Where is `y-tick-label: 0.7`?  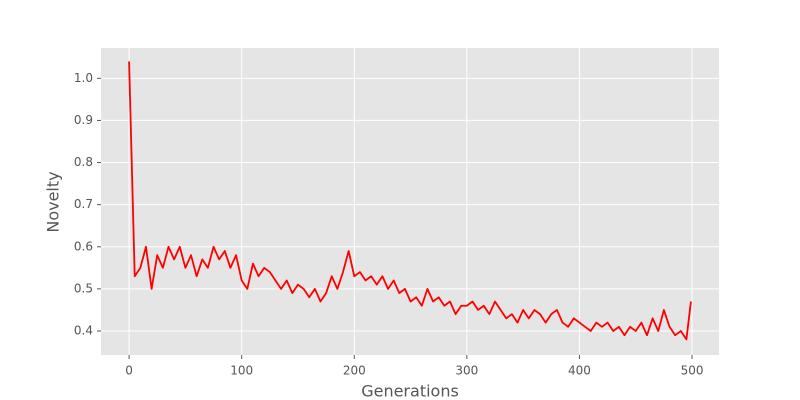 y-tick-label: 0.7 is located at coordinates (83, 204).